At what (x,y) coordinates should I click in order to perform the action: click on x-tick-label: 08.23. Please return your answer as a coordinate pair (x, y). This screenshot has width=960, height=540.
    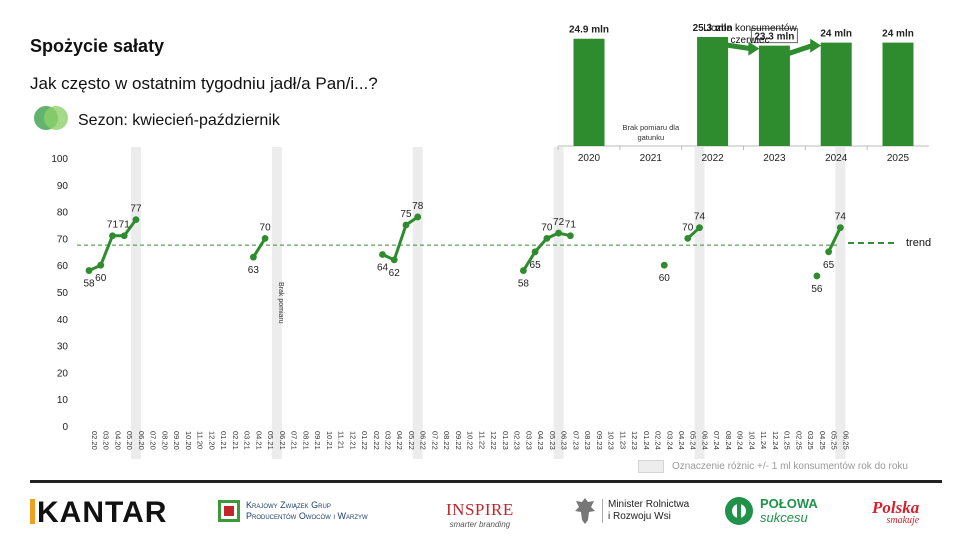
    Looking at the image, I should click on (587, 440).